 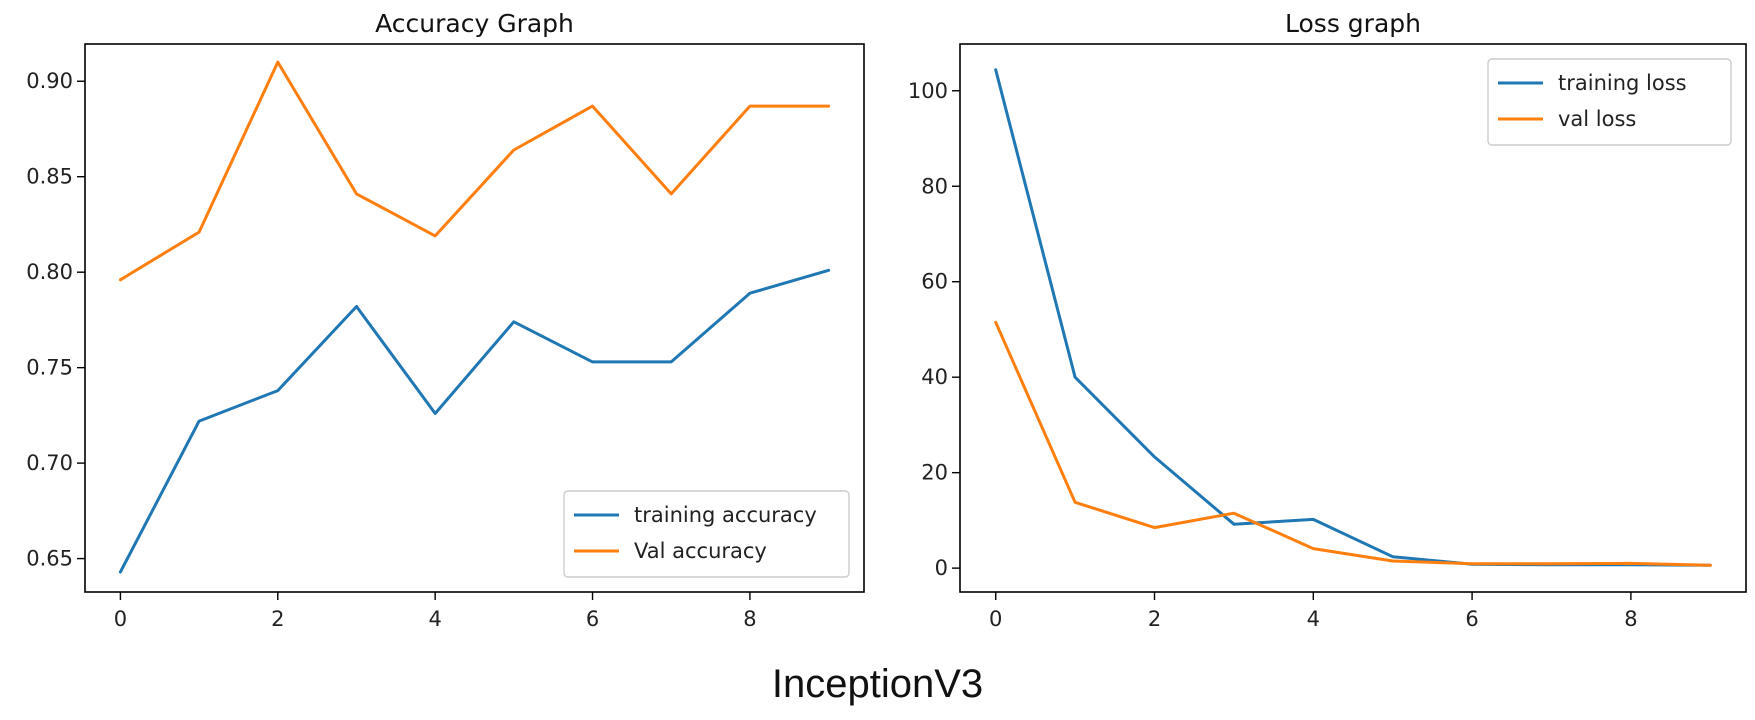 I want to click on loss-y-tick-label: 0, so click(x=941, y=568).